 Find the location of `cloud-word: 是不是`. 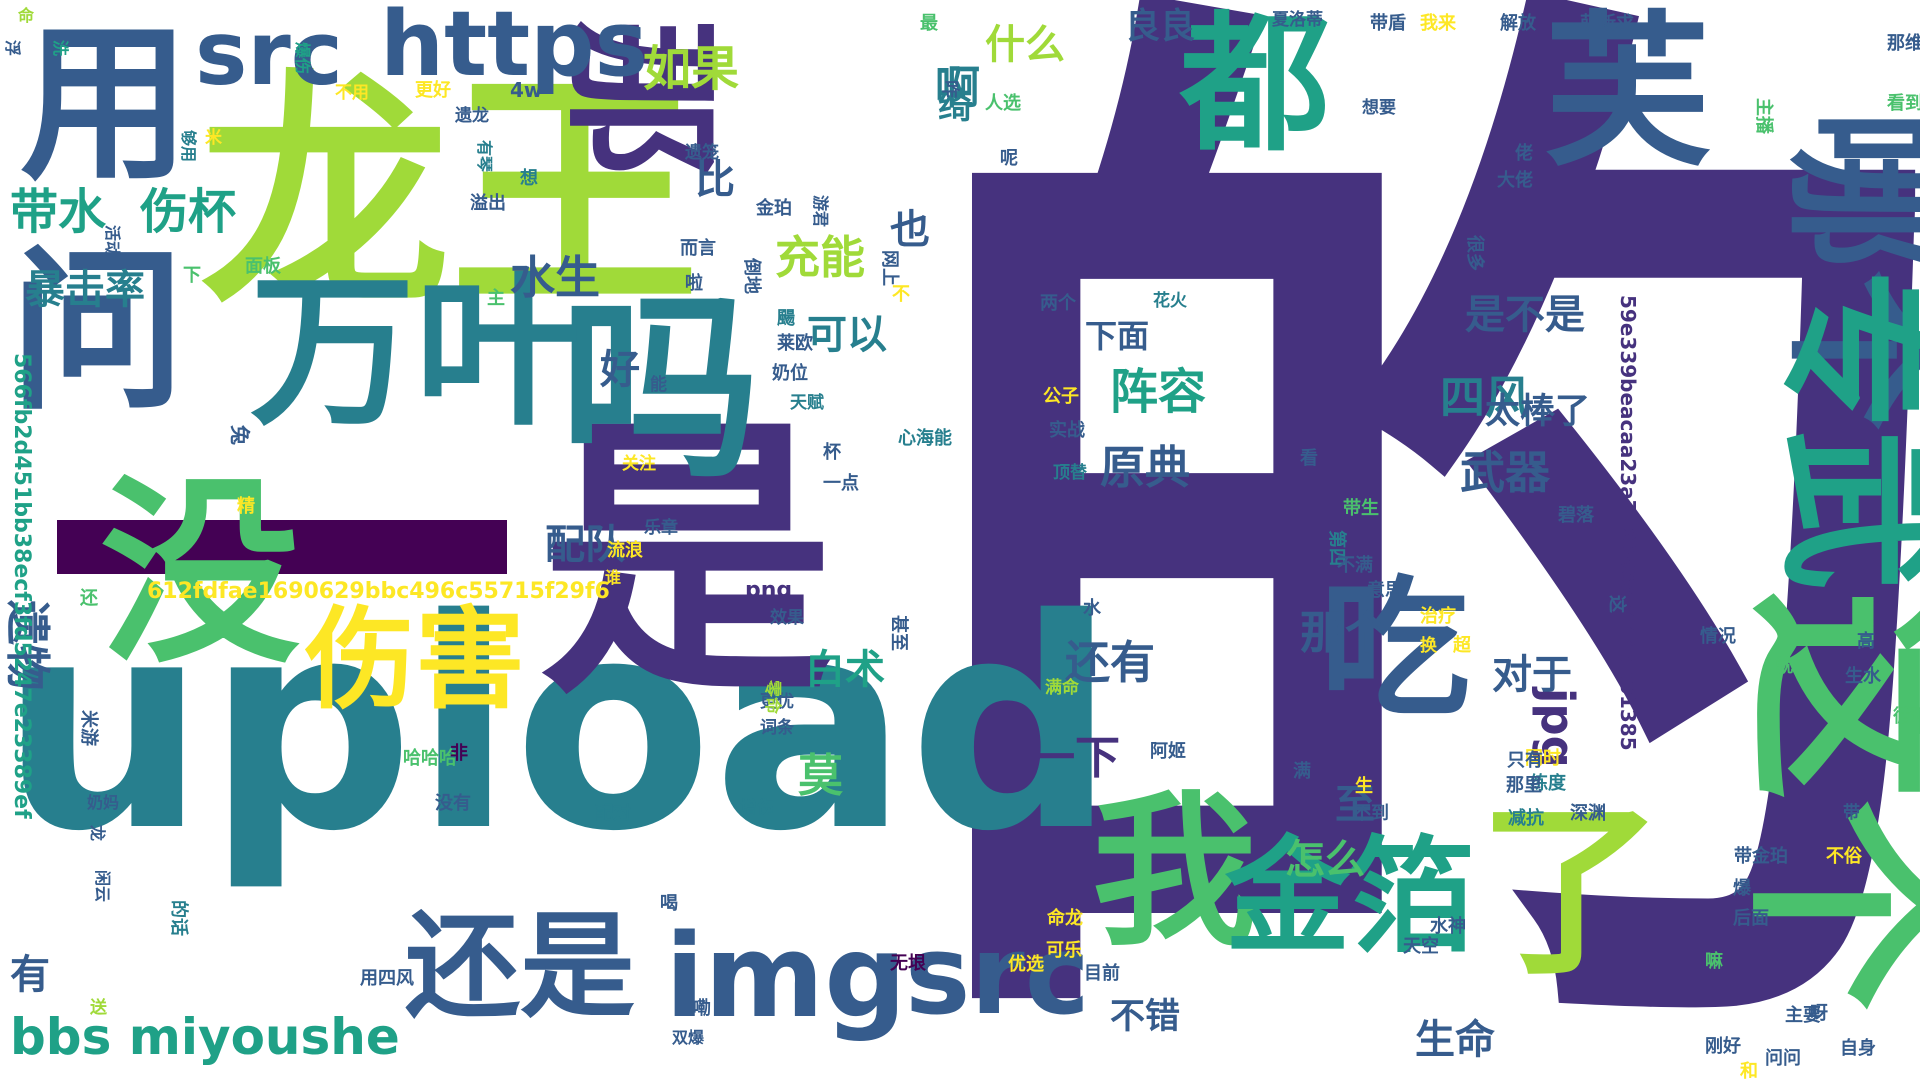

cloud-word: 是不是 is located at coordinates (1525, 315).